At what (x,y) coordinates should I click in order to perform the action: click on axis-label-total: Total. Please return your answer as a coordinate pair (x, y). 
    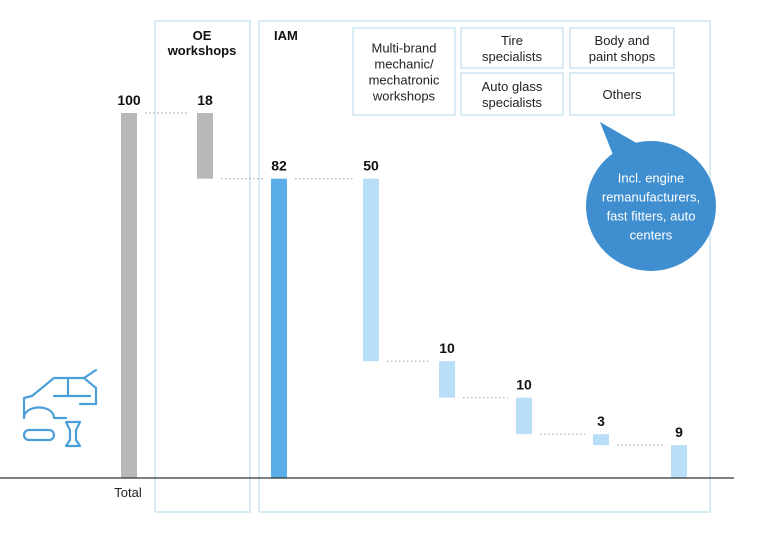
    Looking at the image, I should click on (128, 492).